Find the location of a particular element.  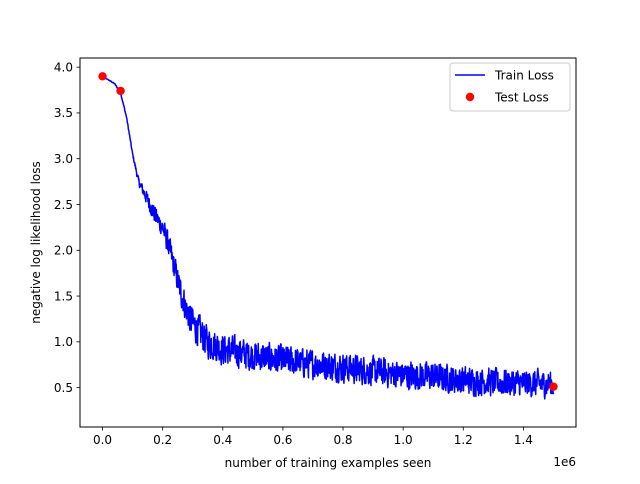

legend: Train Loss Test Loss is located at coordinates (510, 87).